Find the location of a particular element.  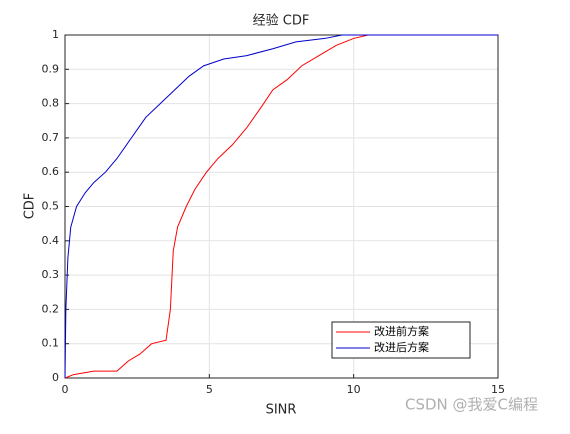

chart-title: 经验 CDF is located at coordinates (281, 21).